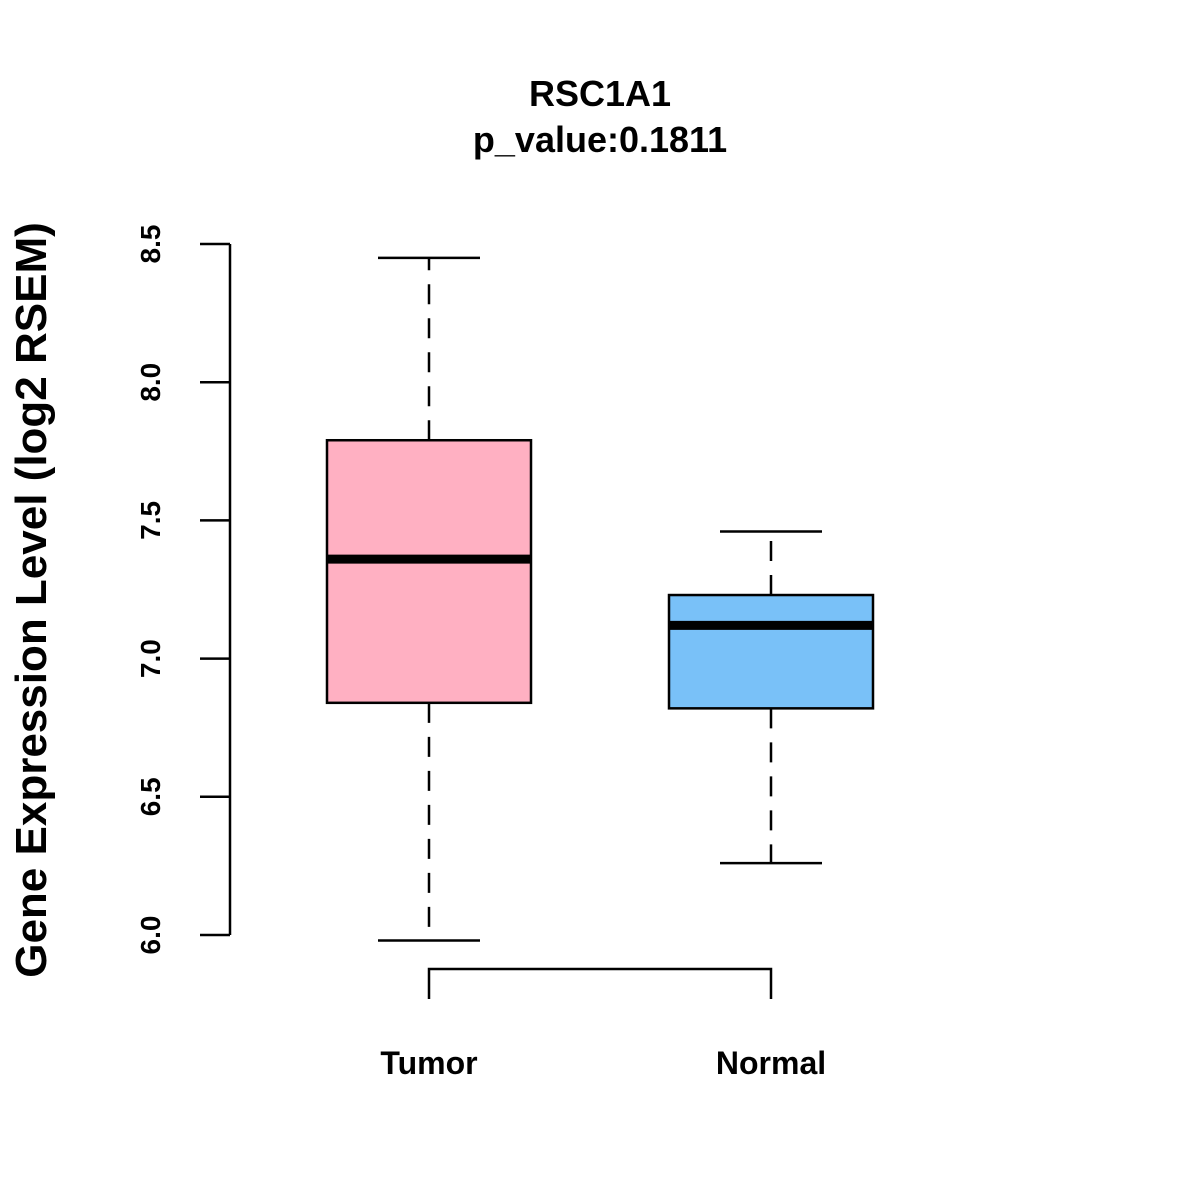 Image resolution: width=1200 pixels, height=1200 pixels. I want to click on box-tumor, so click(429, 599).